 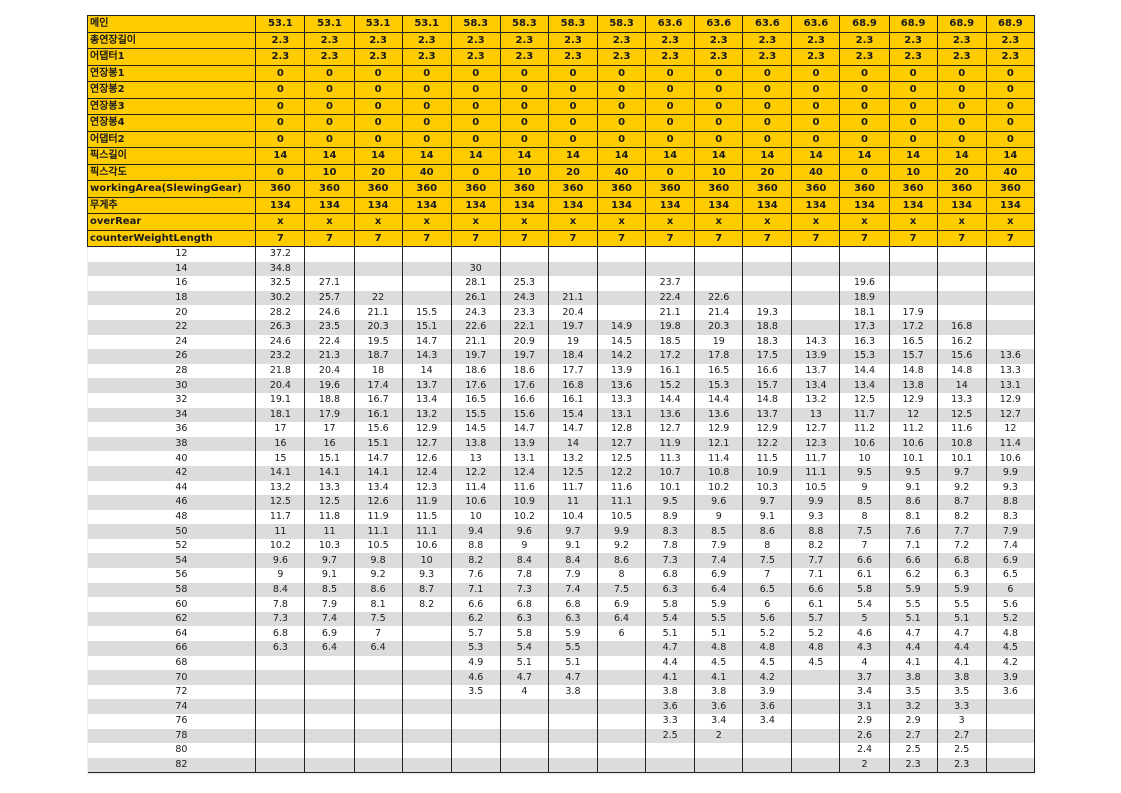 What do you see at coordinates (816, 473) in the screenshot?
I see `capacity-cell: 11.1` at bounding box center [816, 473].